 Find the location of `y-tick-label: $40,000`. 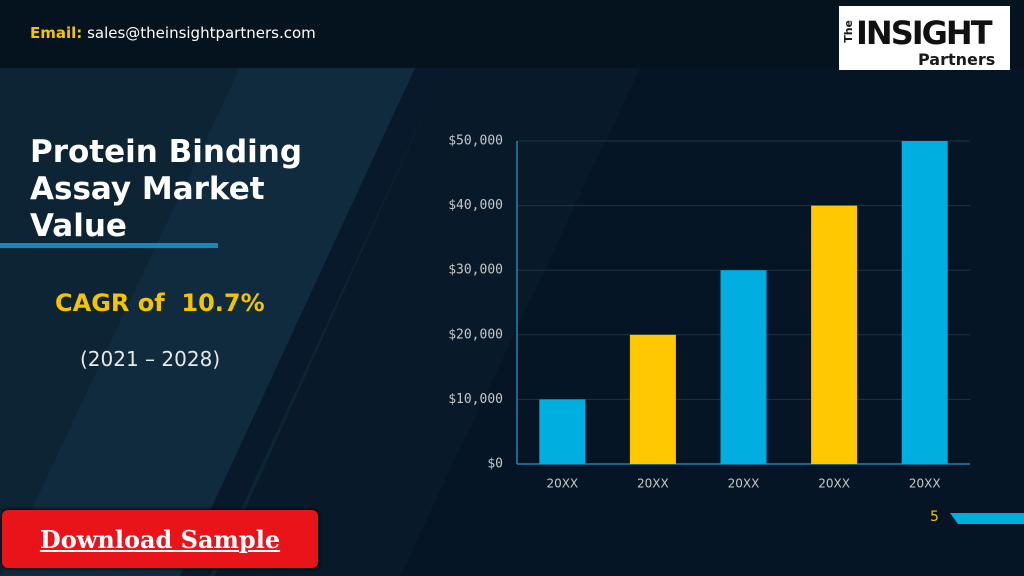

y-tick-label: $40,000 is located at coordinates (475, 205).